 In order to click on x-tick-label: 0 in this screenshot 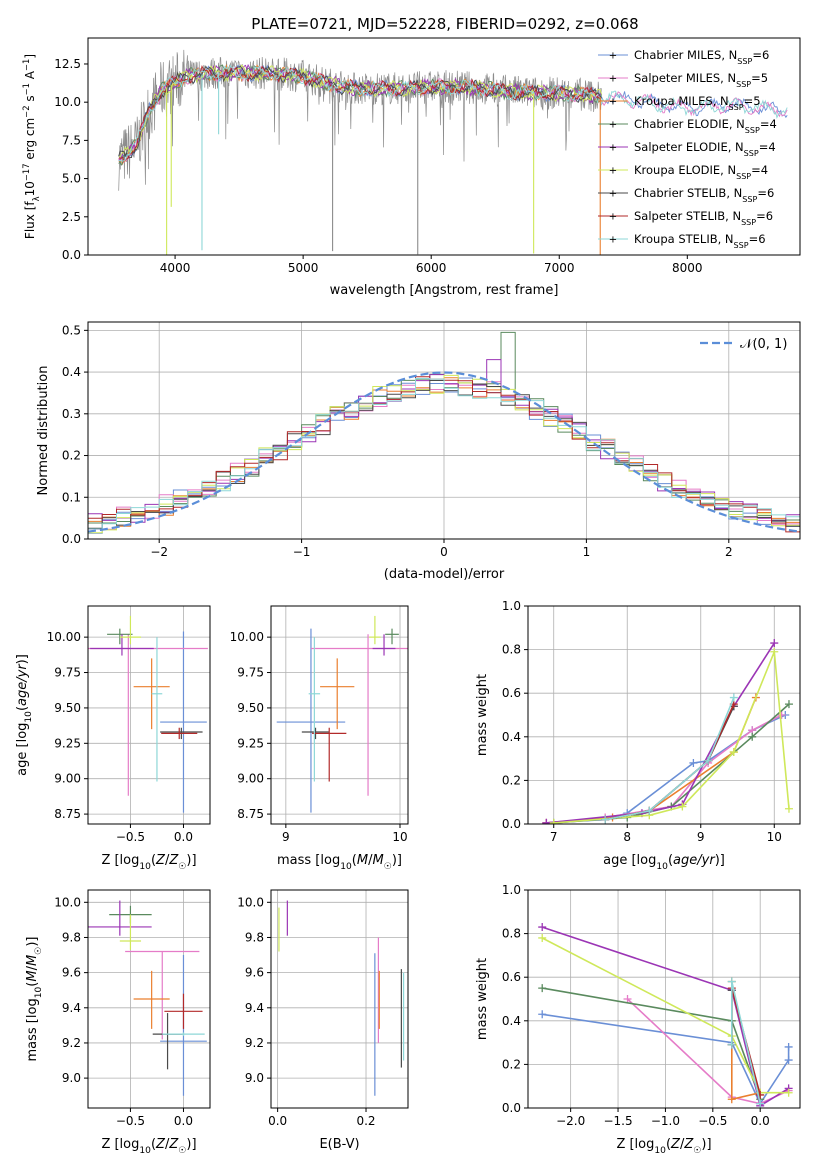, I will do `click(444, 552)`.